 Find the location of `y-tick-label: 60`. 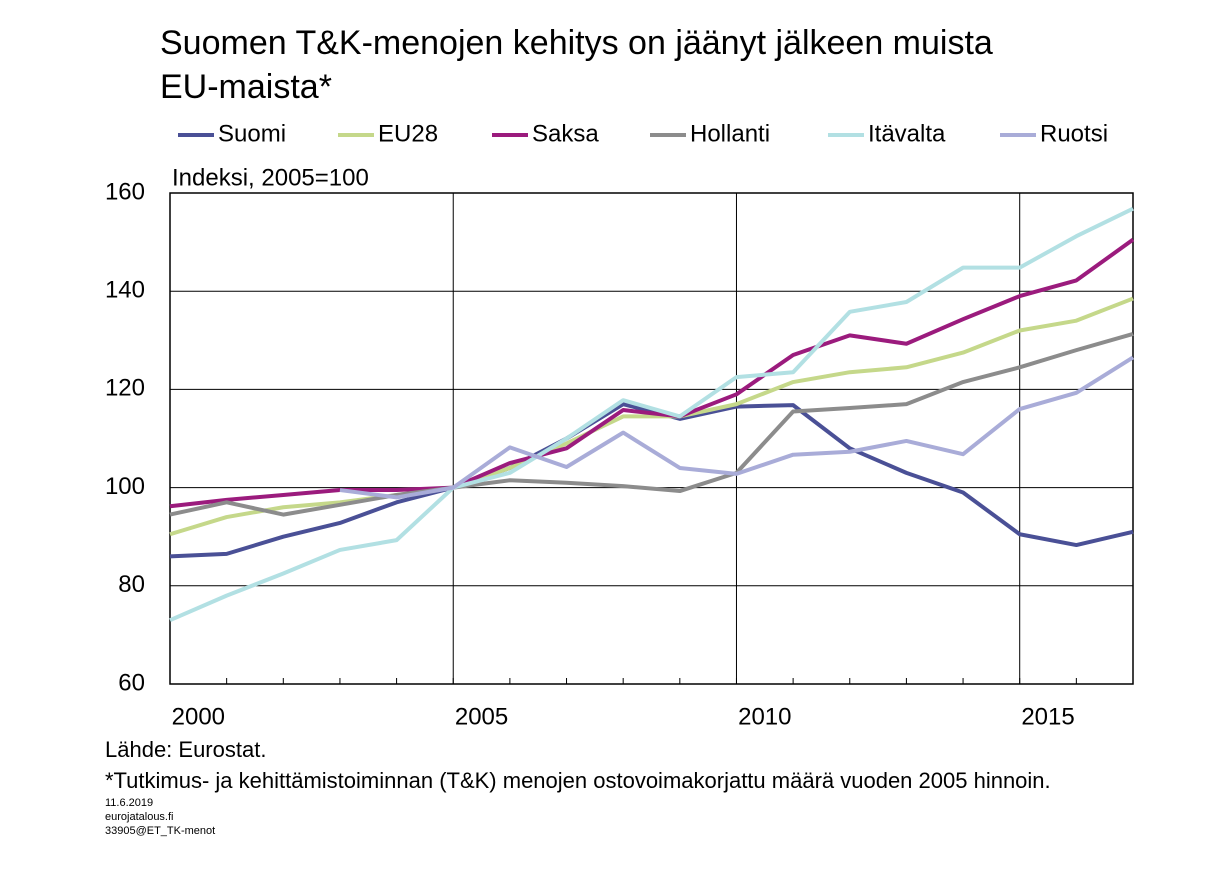

y-tick-label: 60 is located at coordinates (131, 682).